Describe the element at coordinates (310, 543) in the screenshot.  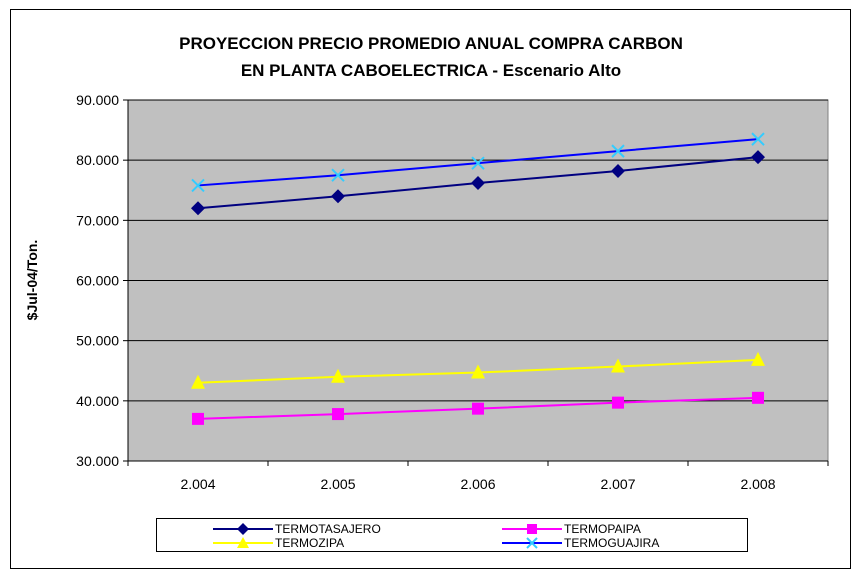
I see `legend-label-termozipa: TERMOZIPA` at that location.